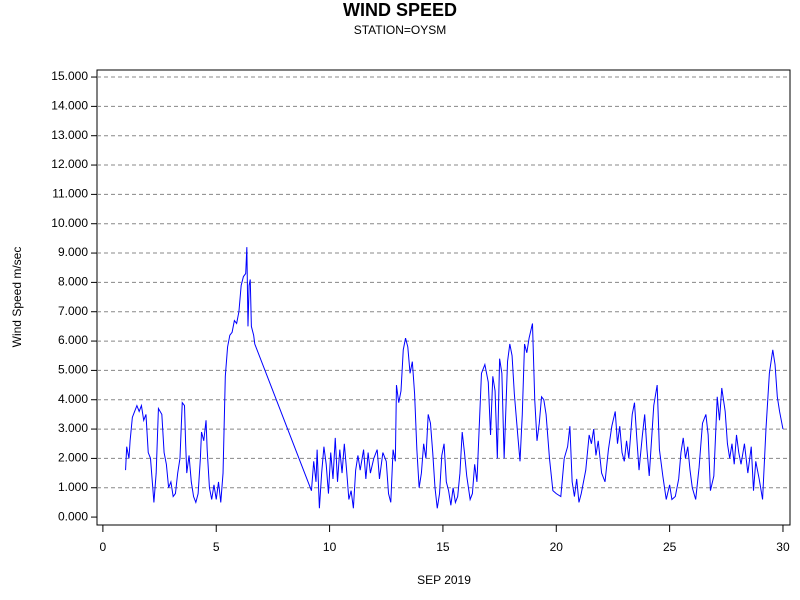 This screenshot has height=600, width=800. Describe the element at coordinates (69, 106) in the screenshot. I see `y-tick-label: 14.000` at that location.